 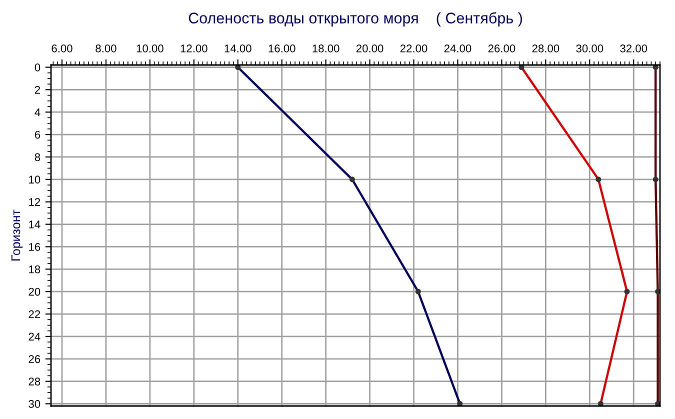 What do you see at coordinates (634, 48) in the screenshot?
I see `x-tick-label: 32.00` at bounding box center [634, 48].